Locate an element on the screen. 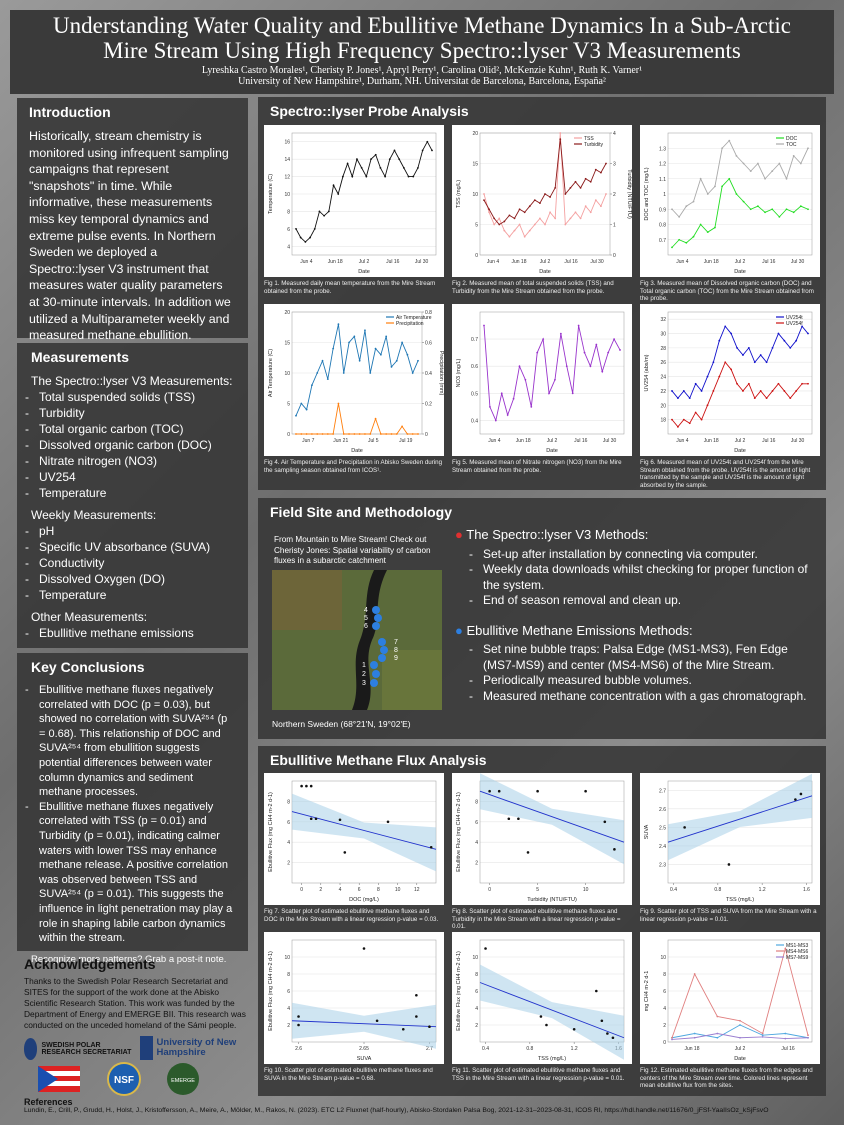  y-tick-label: 10 is located at coordinates (287, 195).